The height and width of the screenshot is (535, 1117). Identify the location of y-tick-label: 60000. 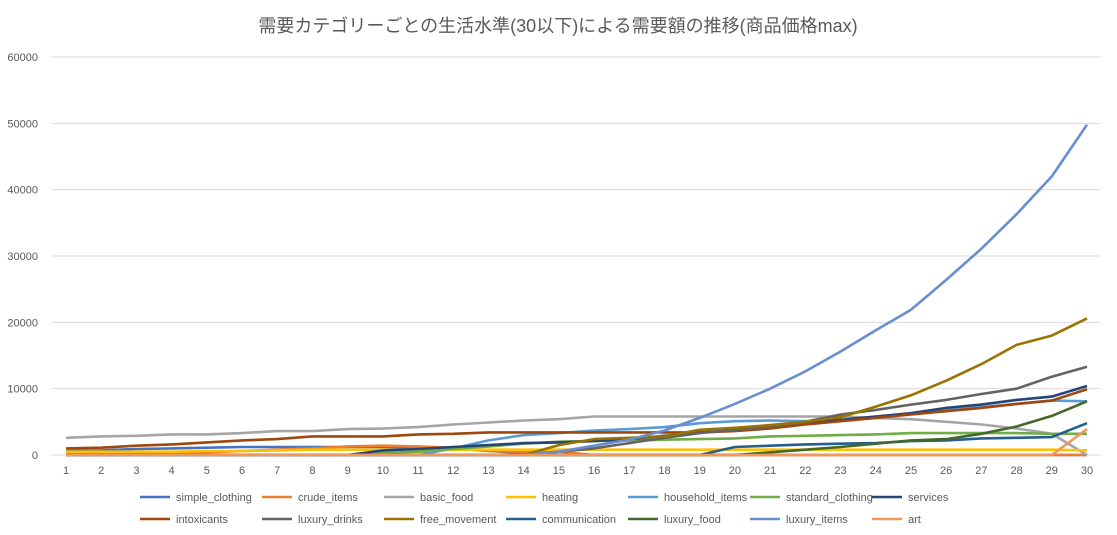
(22, 58).